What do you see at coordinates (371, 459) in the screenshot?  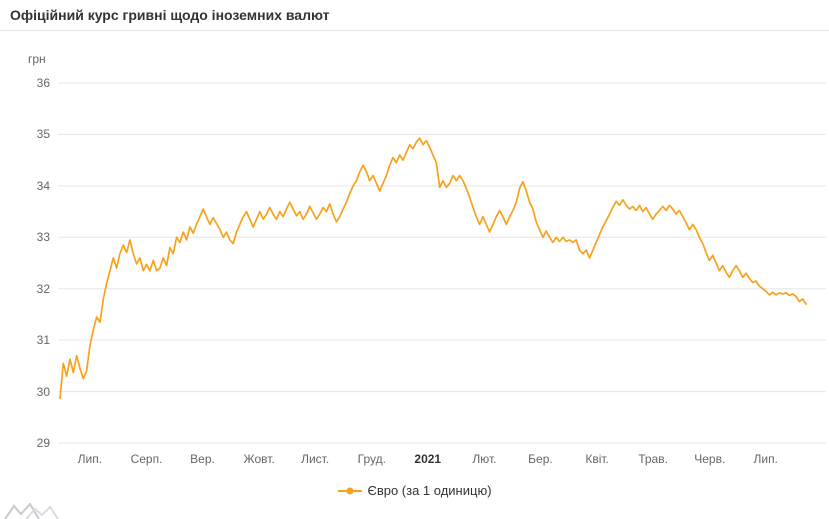 I see `x-tick-label: Груд.` at bounding box center [371, 459].